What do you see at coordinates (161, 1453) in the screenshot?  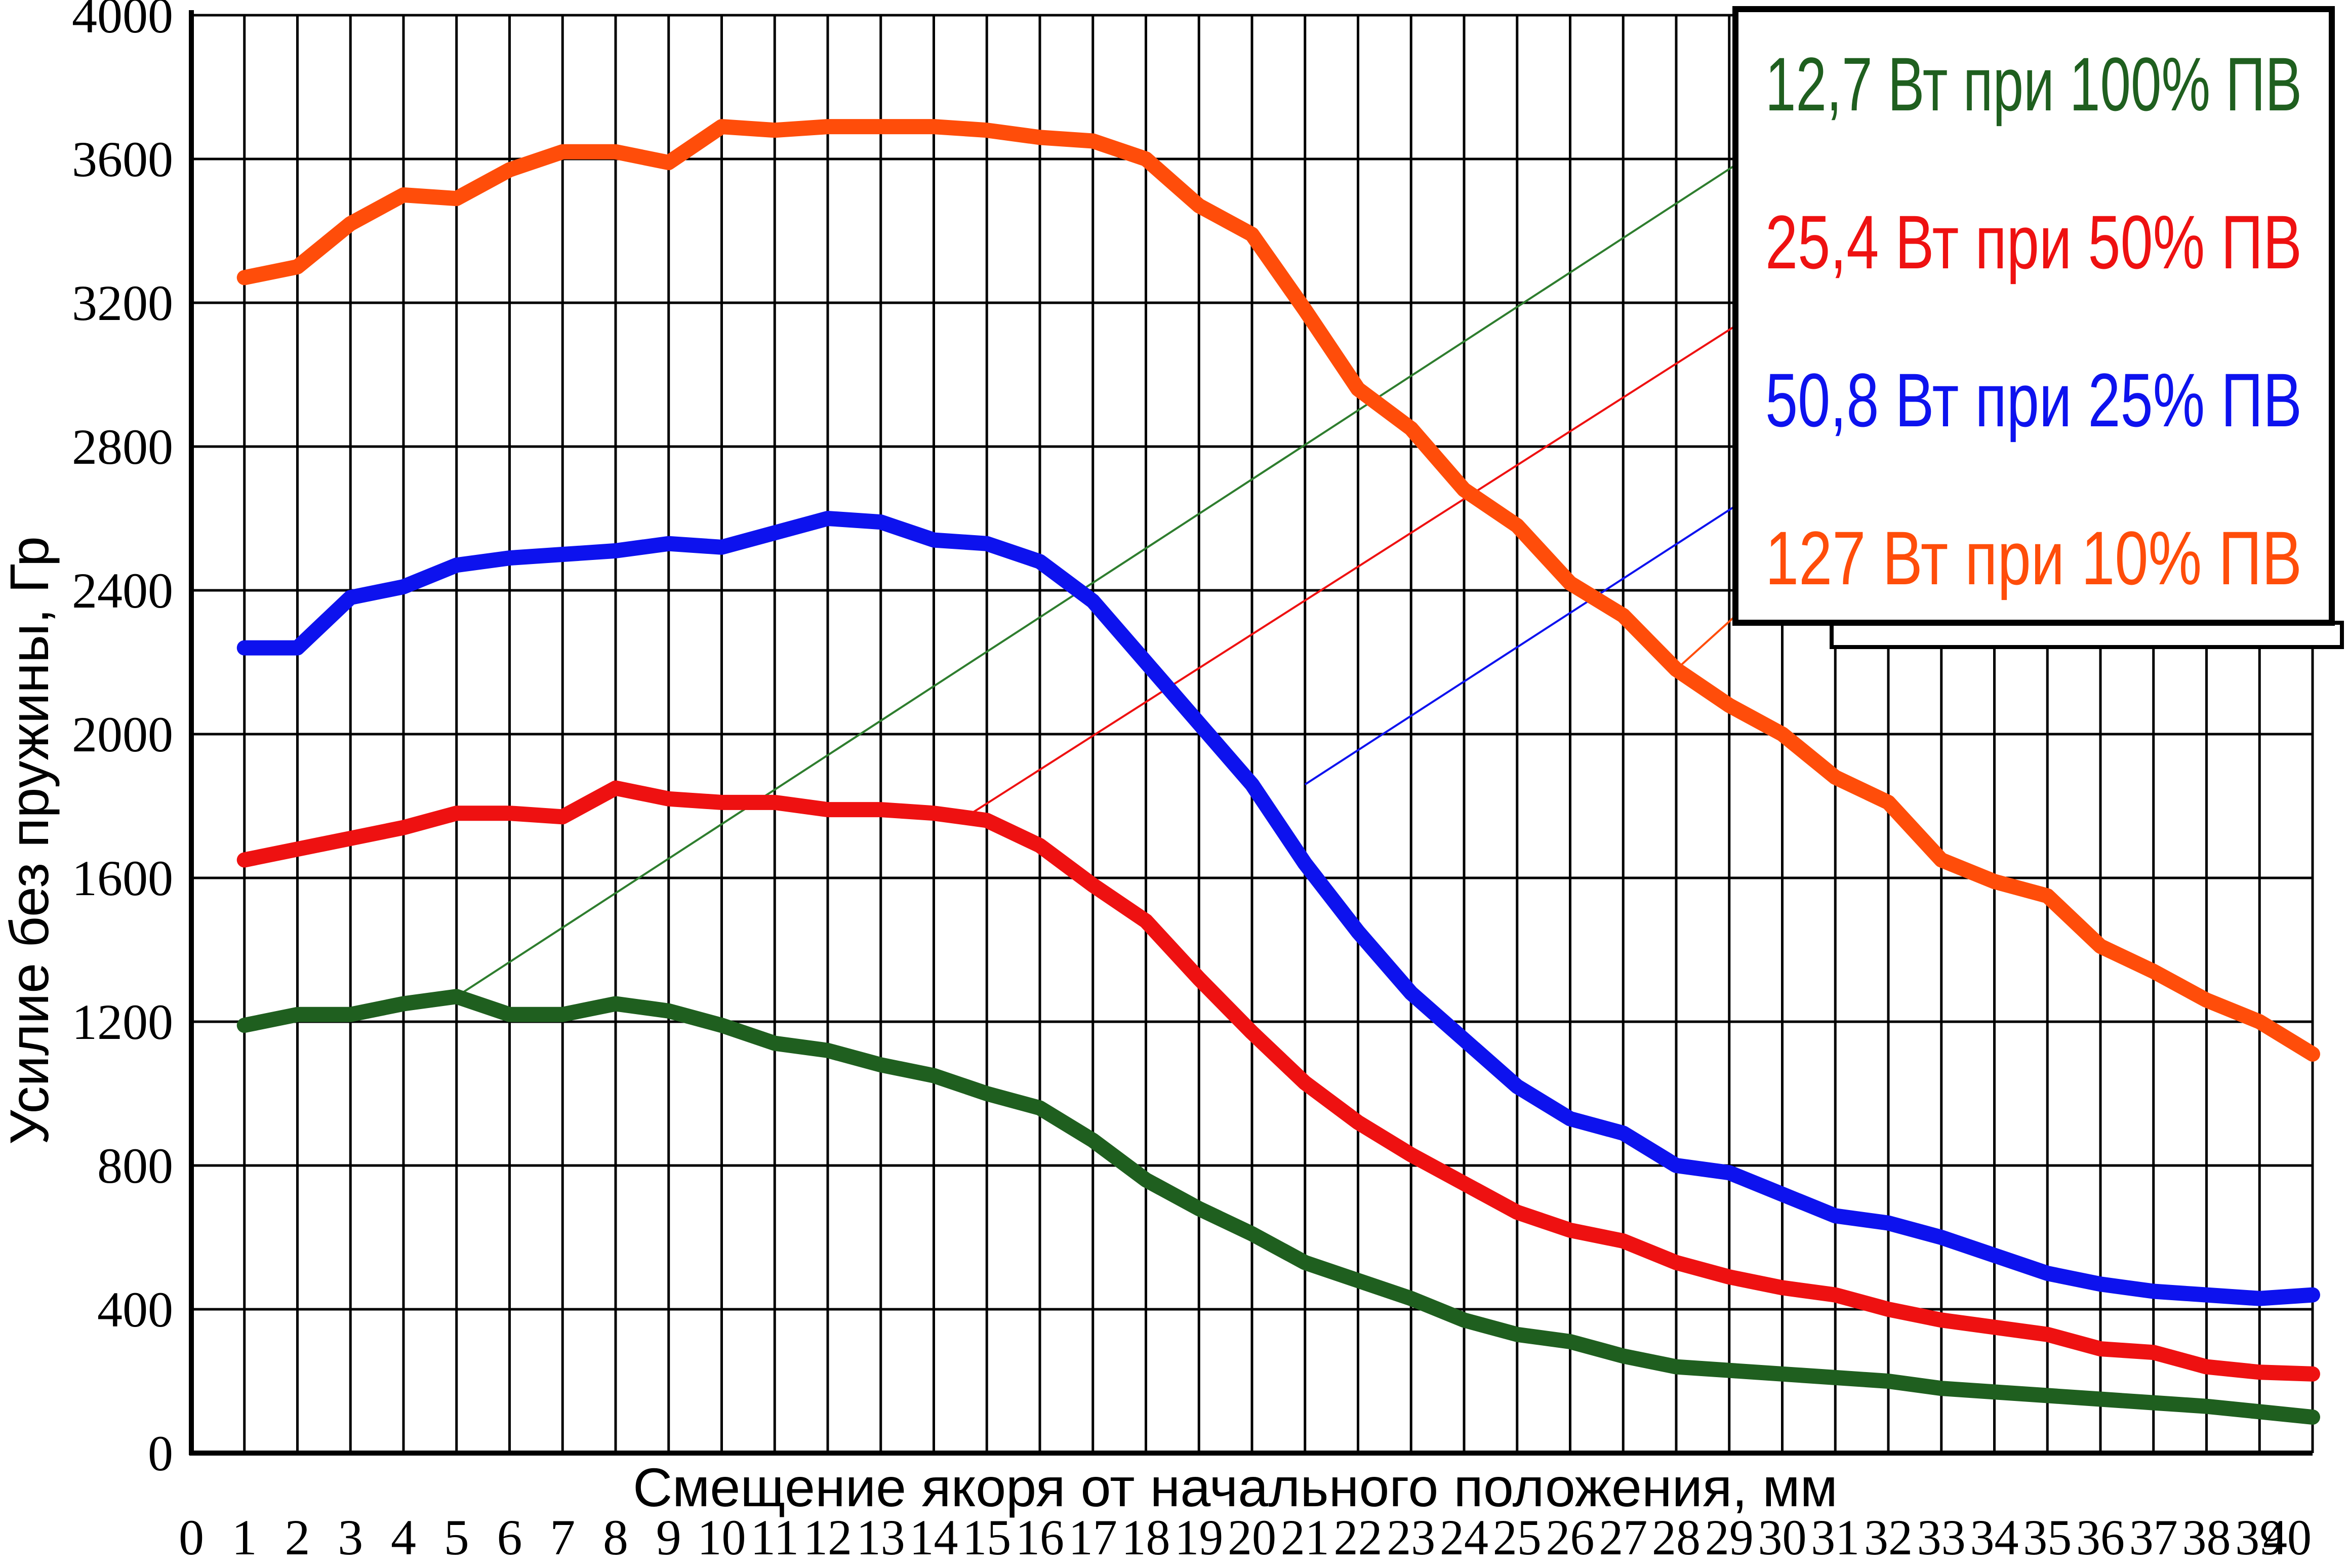 I see `y-tick-label: 0` at bounding box center [161, 1453].